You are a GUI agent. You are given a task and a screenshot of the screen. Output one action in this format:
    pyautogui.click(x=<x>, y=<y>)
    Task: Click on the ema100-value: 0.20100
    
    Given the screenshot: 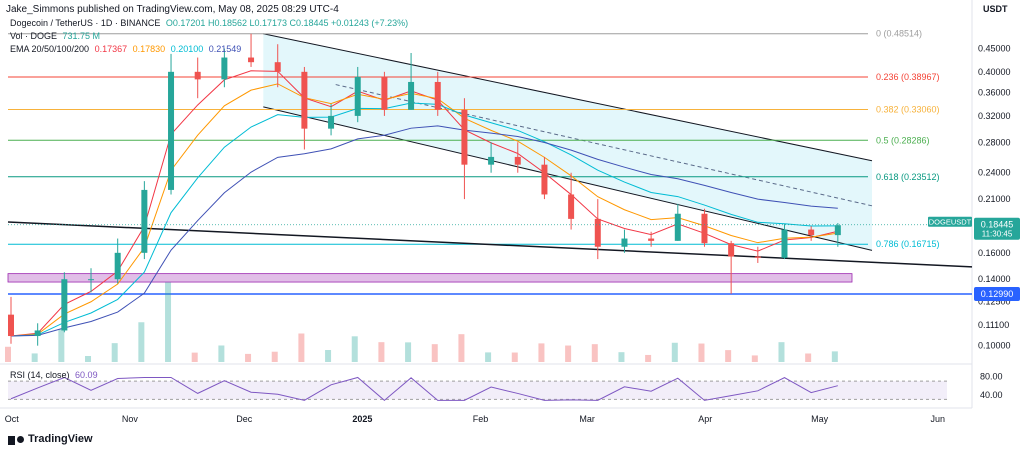 What is the action you would take?
    pyautogui.click(x=187, y=49)
    